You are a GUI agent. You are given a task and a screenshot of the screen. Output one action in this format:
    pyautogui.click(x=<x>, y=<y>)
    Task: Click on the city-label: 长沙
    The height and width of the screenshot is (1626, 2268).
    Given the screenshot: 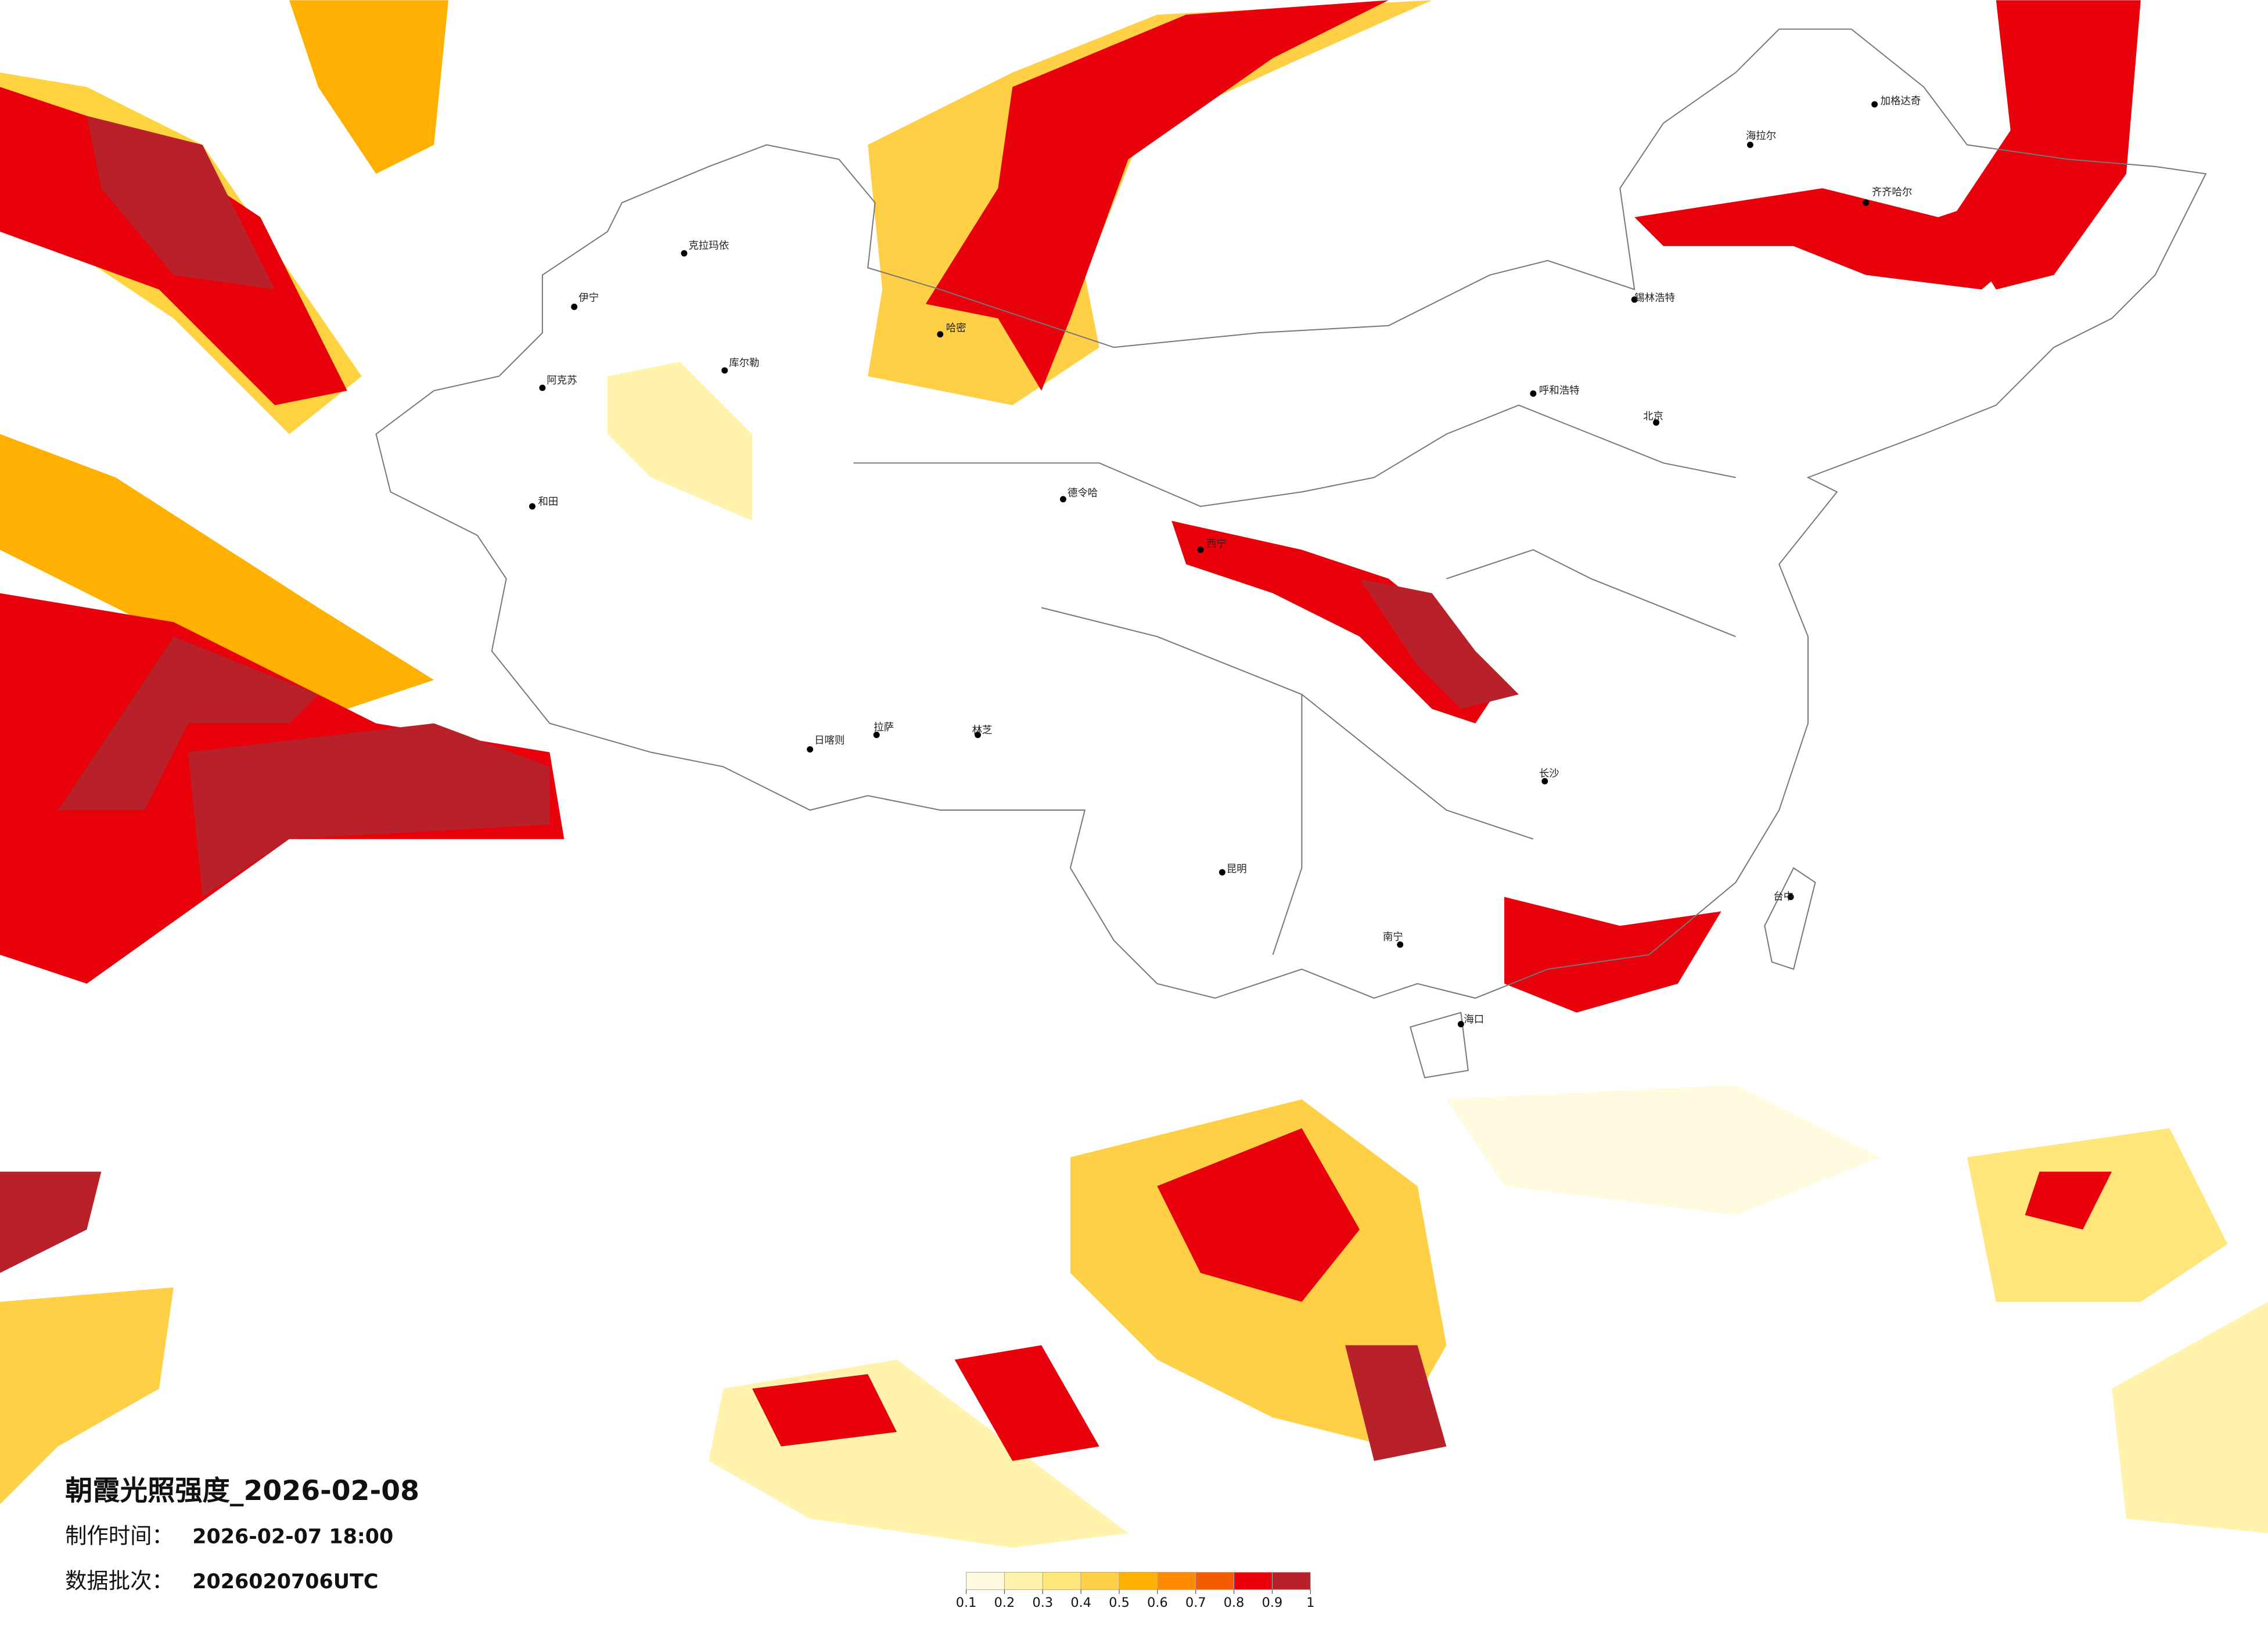 What is the action you would take?
    pyautogui.click(x=1549, y=774)
    